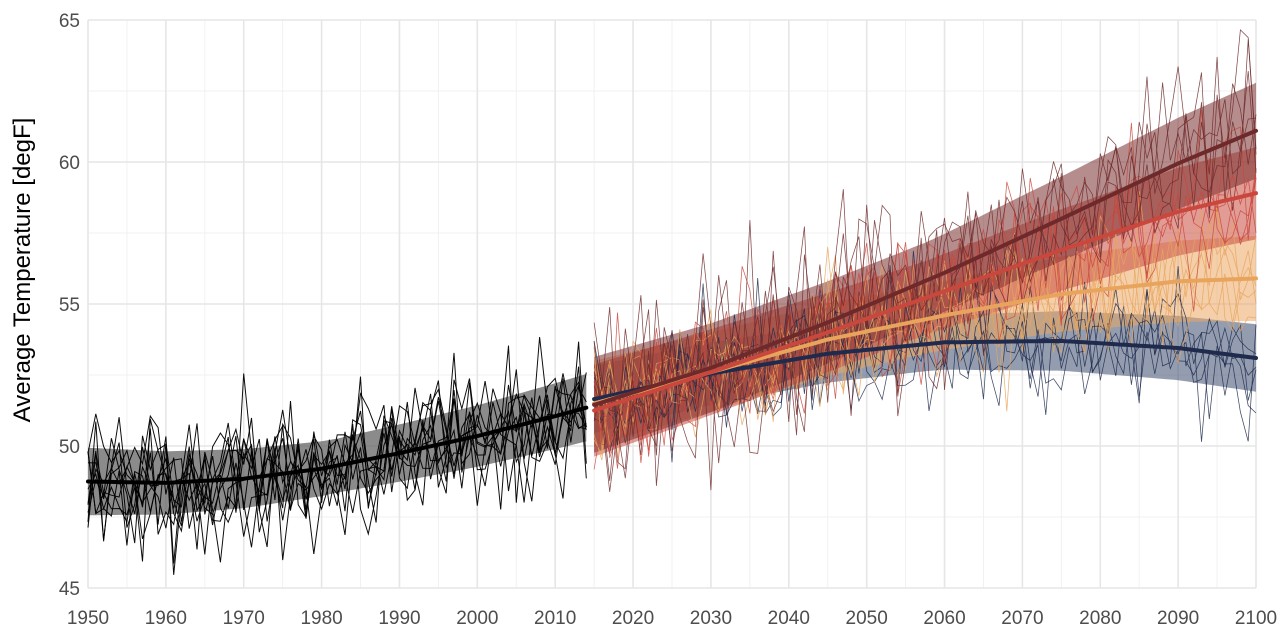 Image resolution: width=1280 pixels, height=640 pixels. What do you see at coordinates (166, 618) in the screenshot?
I see `x-tick-label: 1960` at bounding box center [166, 618].